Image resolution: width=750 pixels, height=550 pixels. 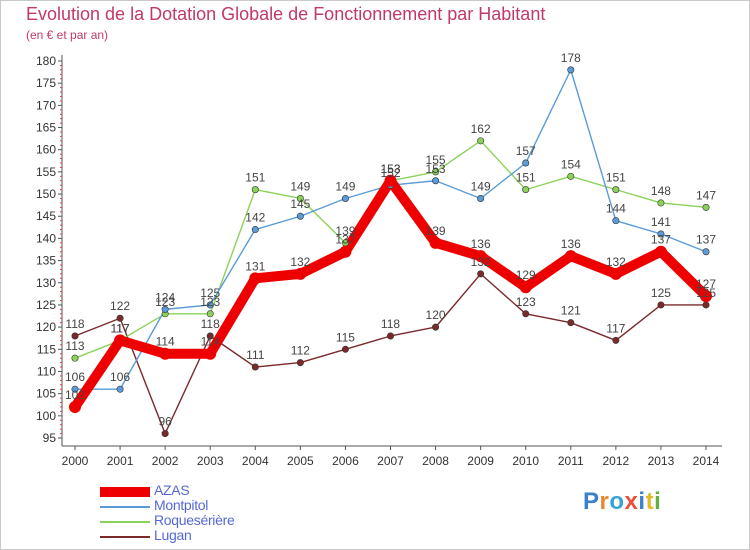 What do you see at coordinates (481, 129) in the screenshot?
I see `data-label: 162` at bounding box center [481, 129].